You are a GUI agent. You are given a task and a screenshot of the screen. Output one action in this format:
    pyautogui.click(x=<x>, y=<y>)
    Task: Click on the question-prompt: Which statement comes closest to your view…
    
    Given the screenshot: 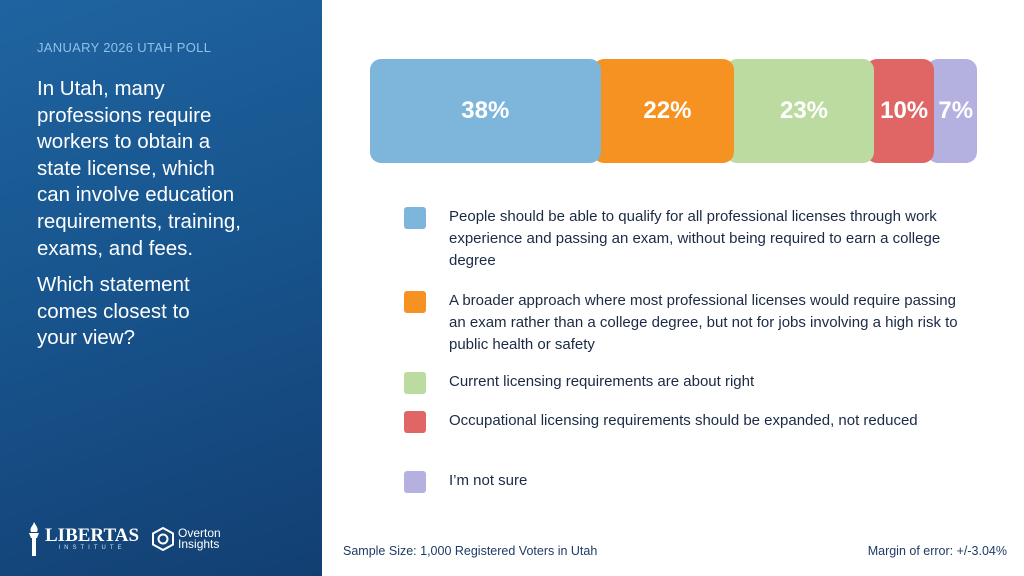 What is the action you would take?
    pyautogui.click(x=113, y=312)
    